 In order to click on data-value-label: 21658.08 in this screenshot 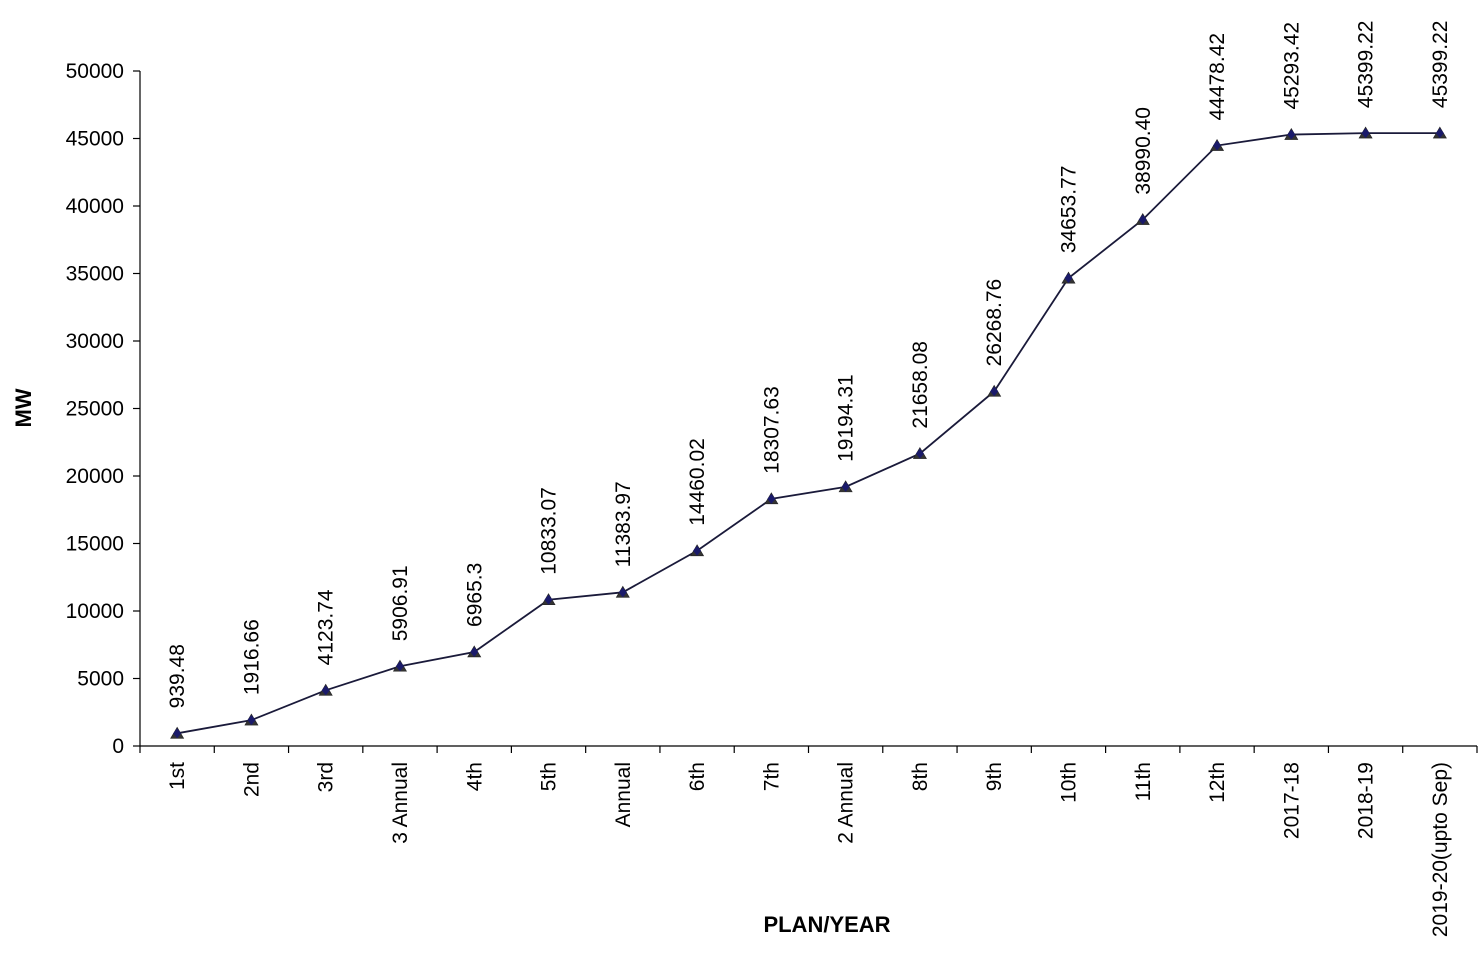, I will do `click(920, 385)`.